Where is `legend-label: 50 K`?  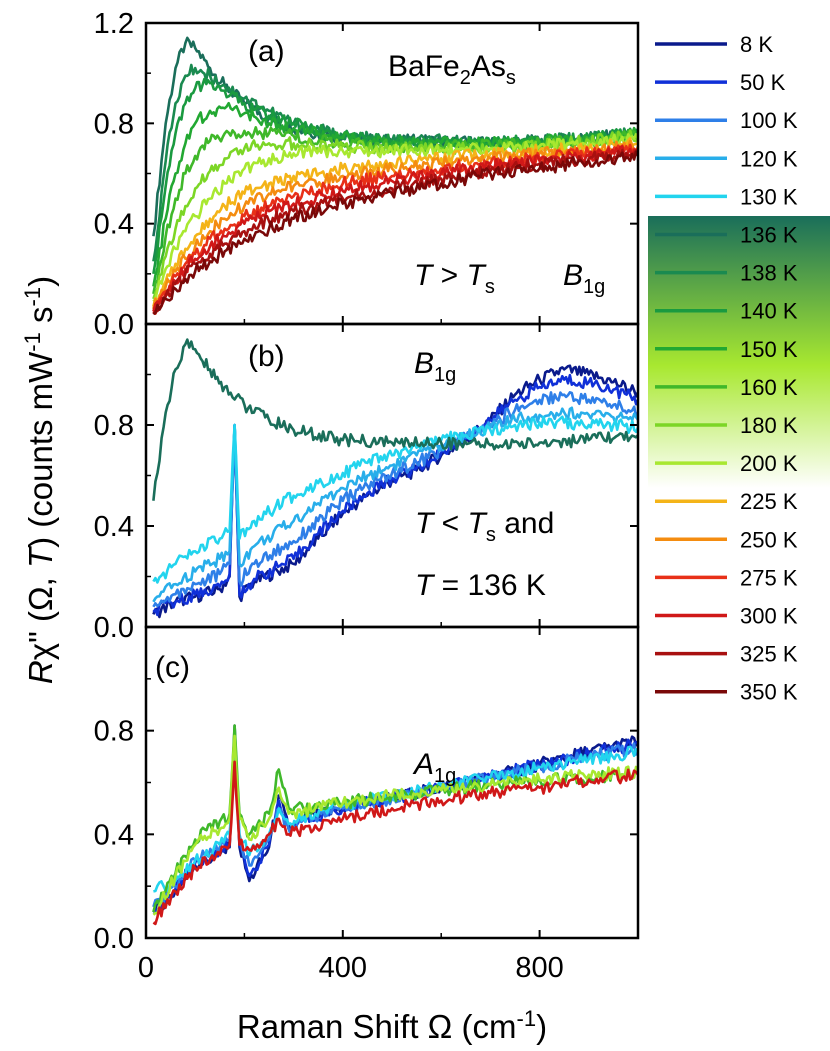
legend-label: 50 K is located at coordinates (763, 82).